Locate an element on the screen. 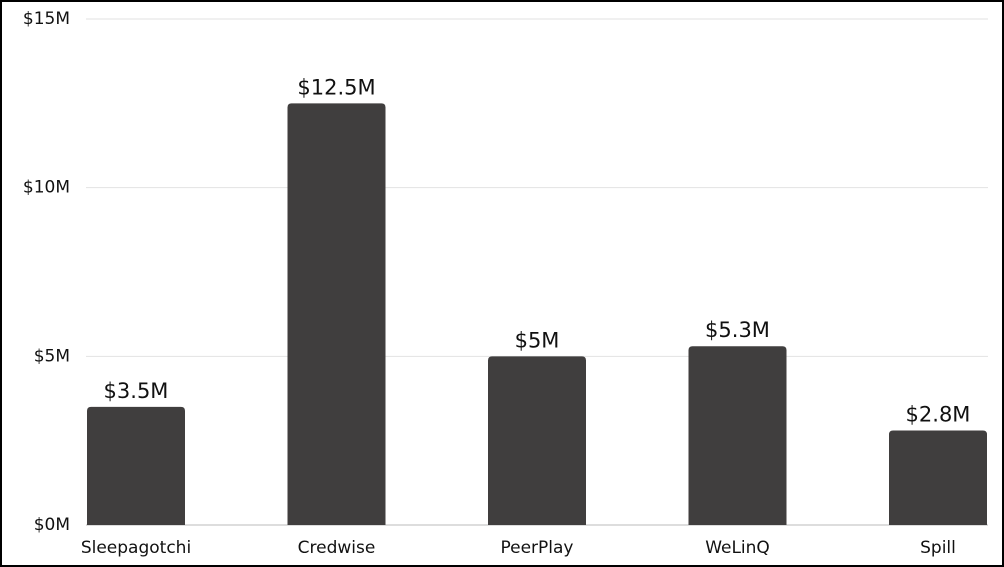 The height and width of the screenshot is (567, 1004). x-tick-label: PeerPlay is located at coordinates (536, 548).